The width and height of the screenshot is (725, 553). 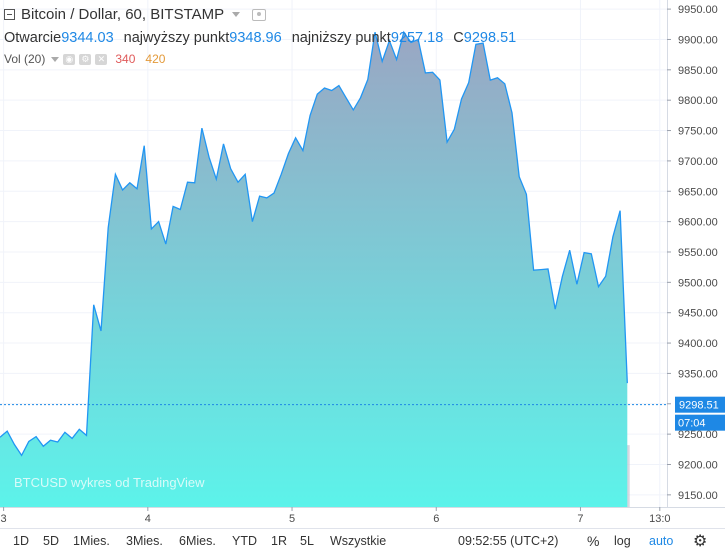 What do you see at coordinates (33, 38) in the screenshot?
I see `open-label: Otwarcie` at bounding box center [33, 38].